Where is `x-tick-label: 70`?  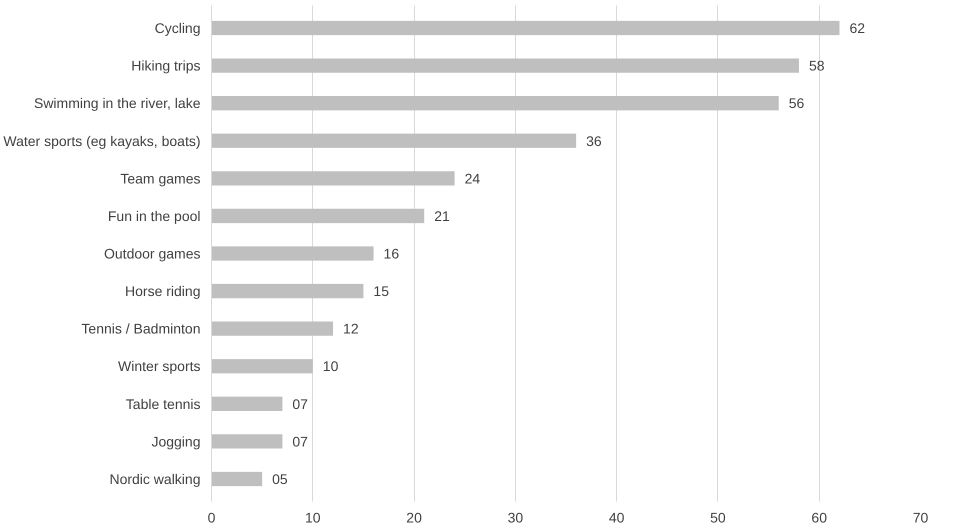 x-tick-label: 70 is located at coordinates (920, 518).